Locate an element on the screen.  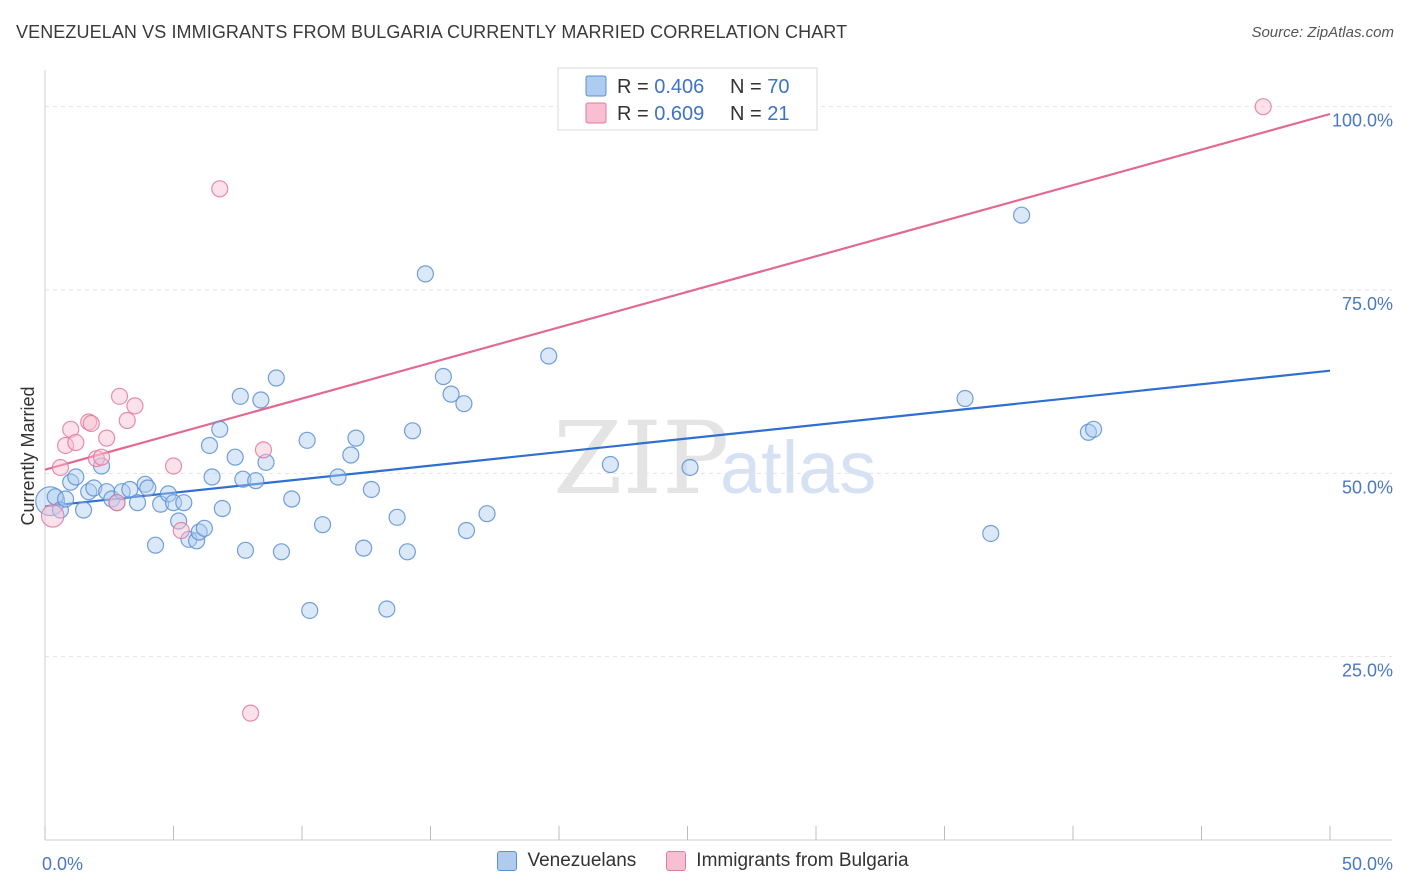
legend-item-venezuelans: Venezuelans is located at coordinates (566, 861).